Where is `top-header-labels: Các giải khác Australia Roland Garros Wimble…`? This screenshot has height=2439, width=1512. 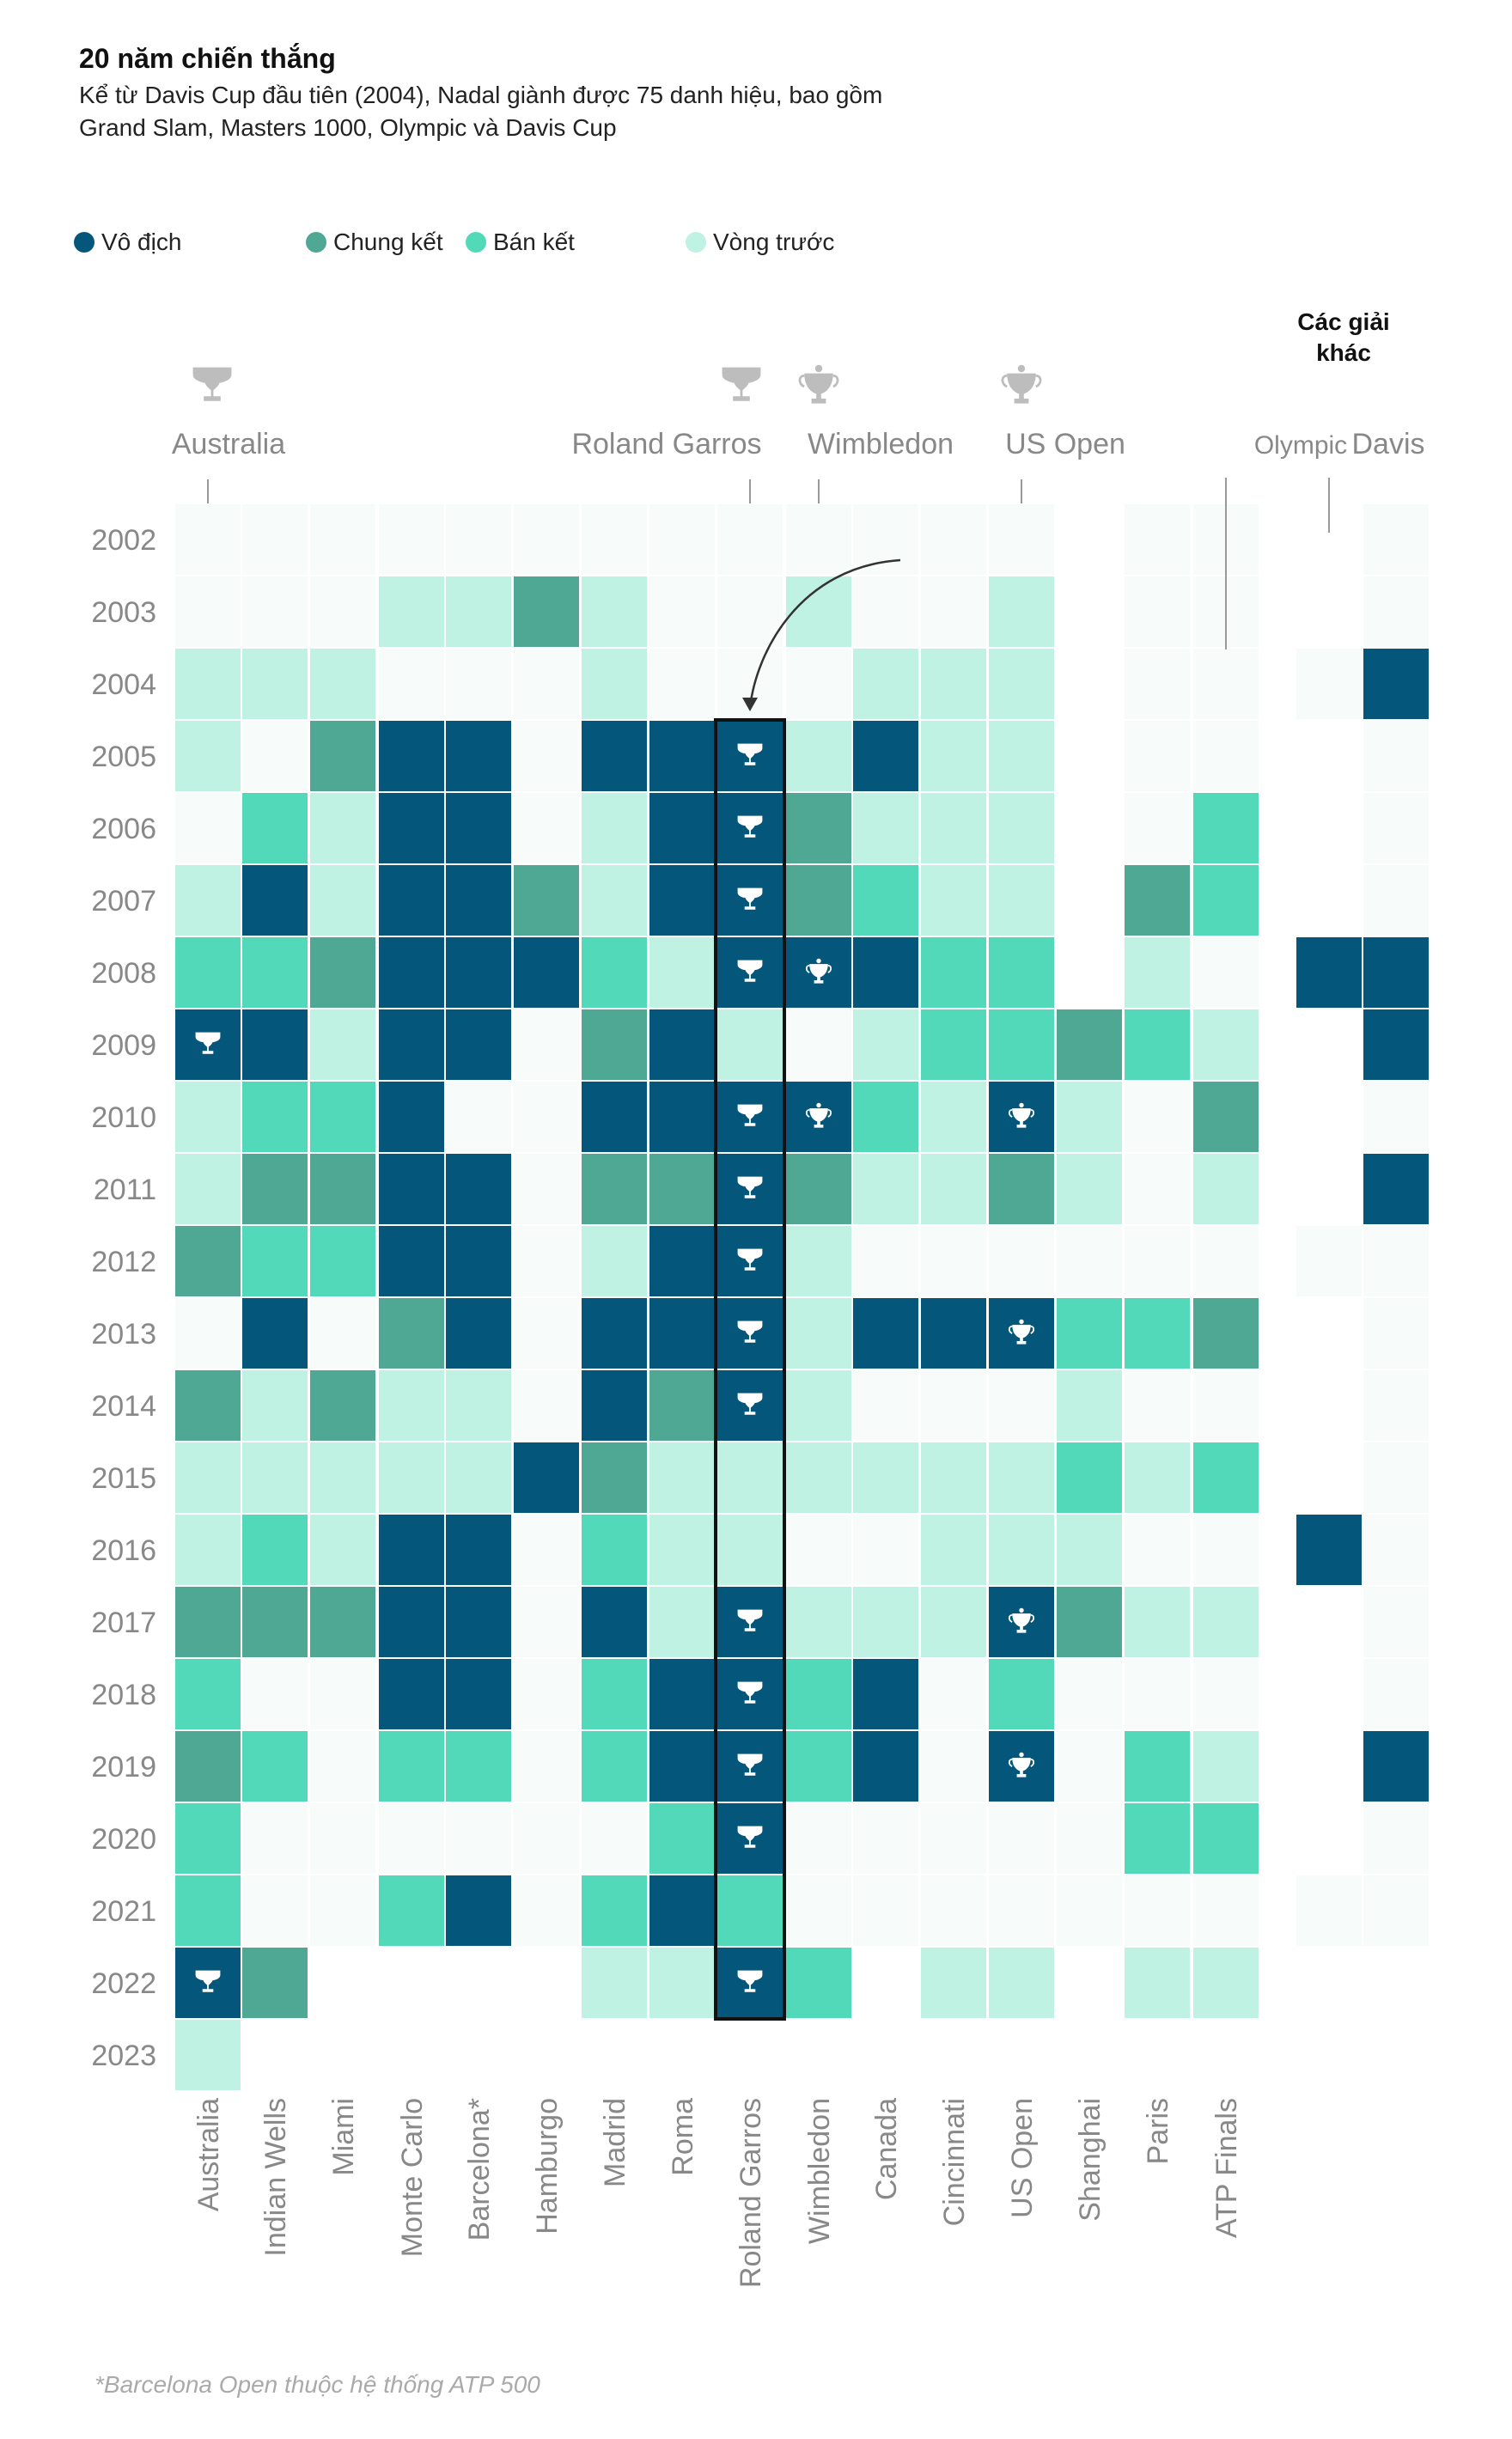
top-header-labels: Các giải khác Australia Roland Garros Wimble… is located at coordinates (798, 478).